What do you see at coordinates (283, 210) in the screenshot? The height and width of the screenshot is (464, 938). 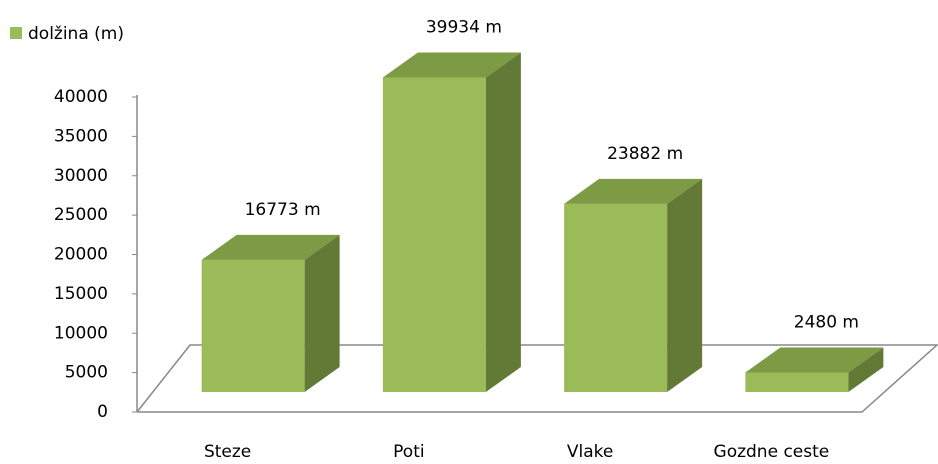 I see `data-label: 16773 m` at bounding box center [283, 210].